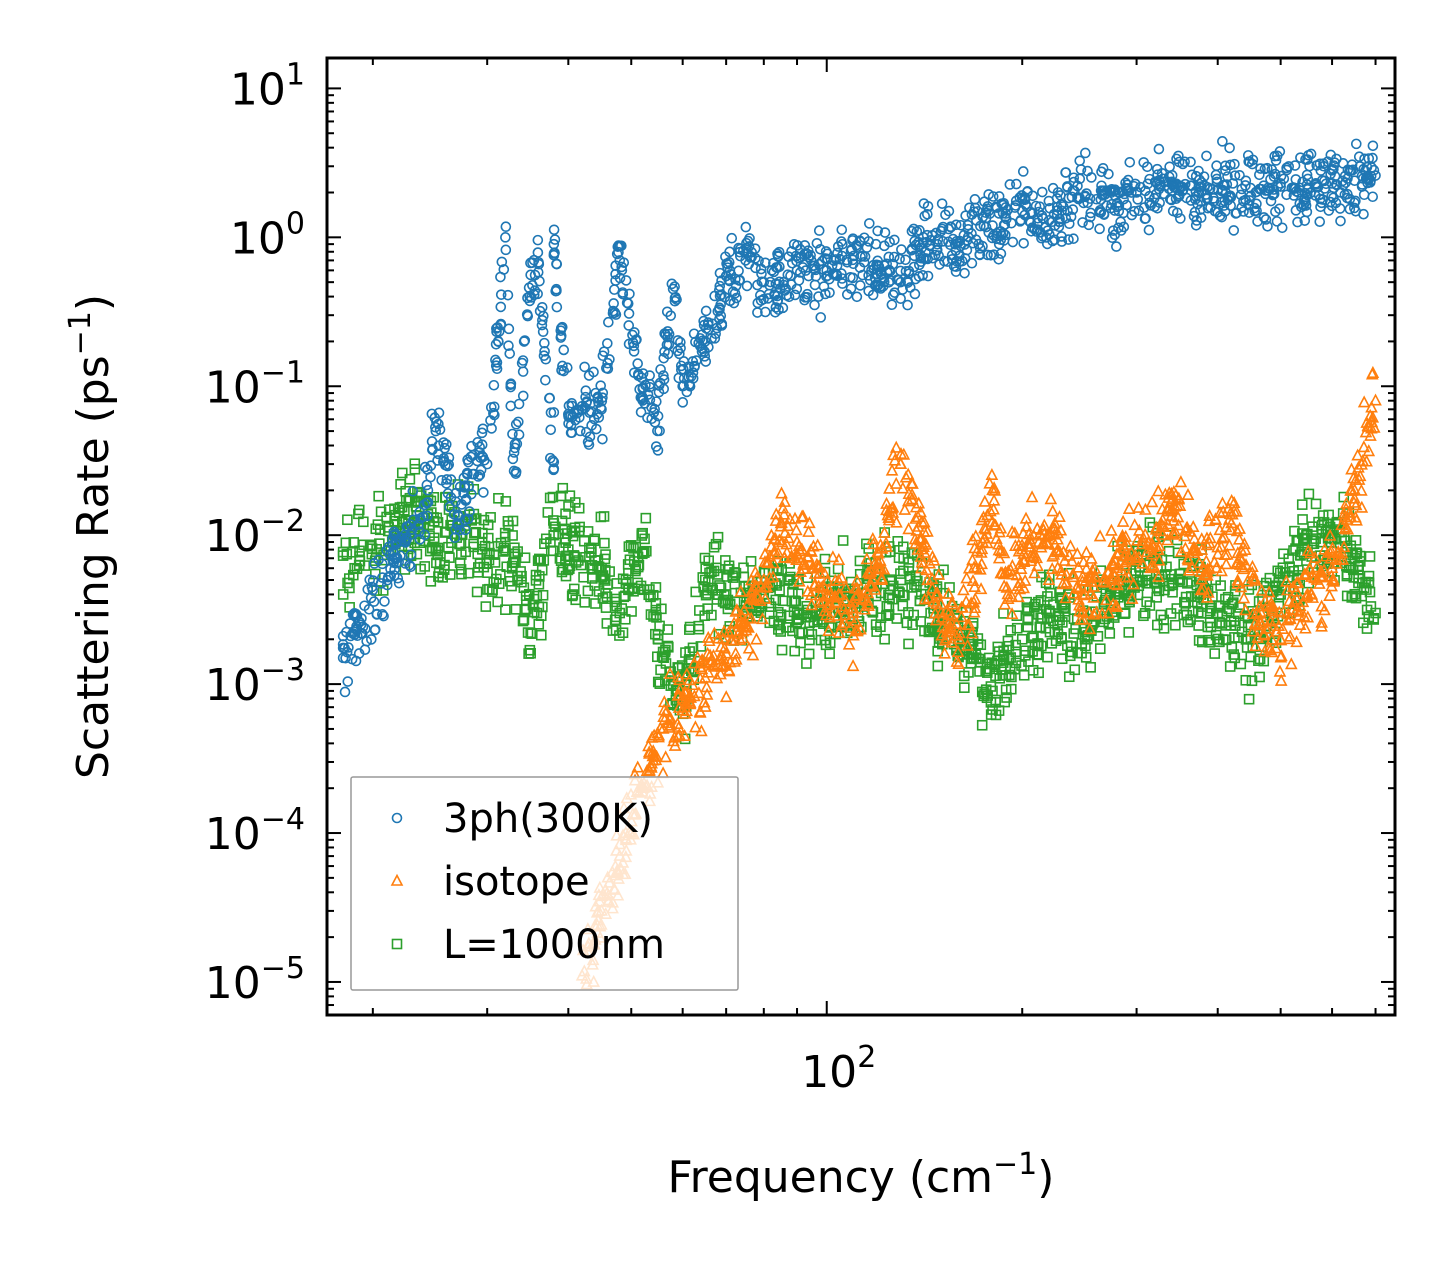 This screenshot has width=1455, height=1265. Describe the element at coordinates (283, 521) in the screenshot. I see `y-tick-exp: −2` at that location.